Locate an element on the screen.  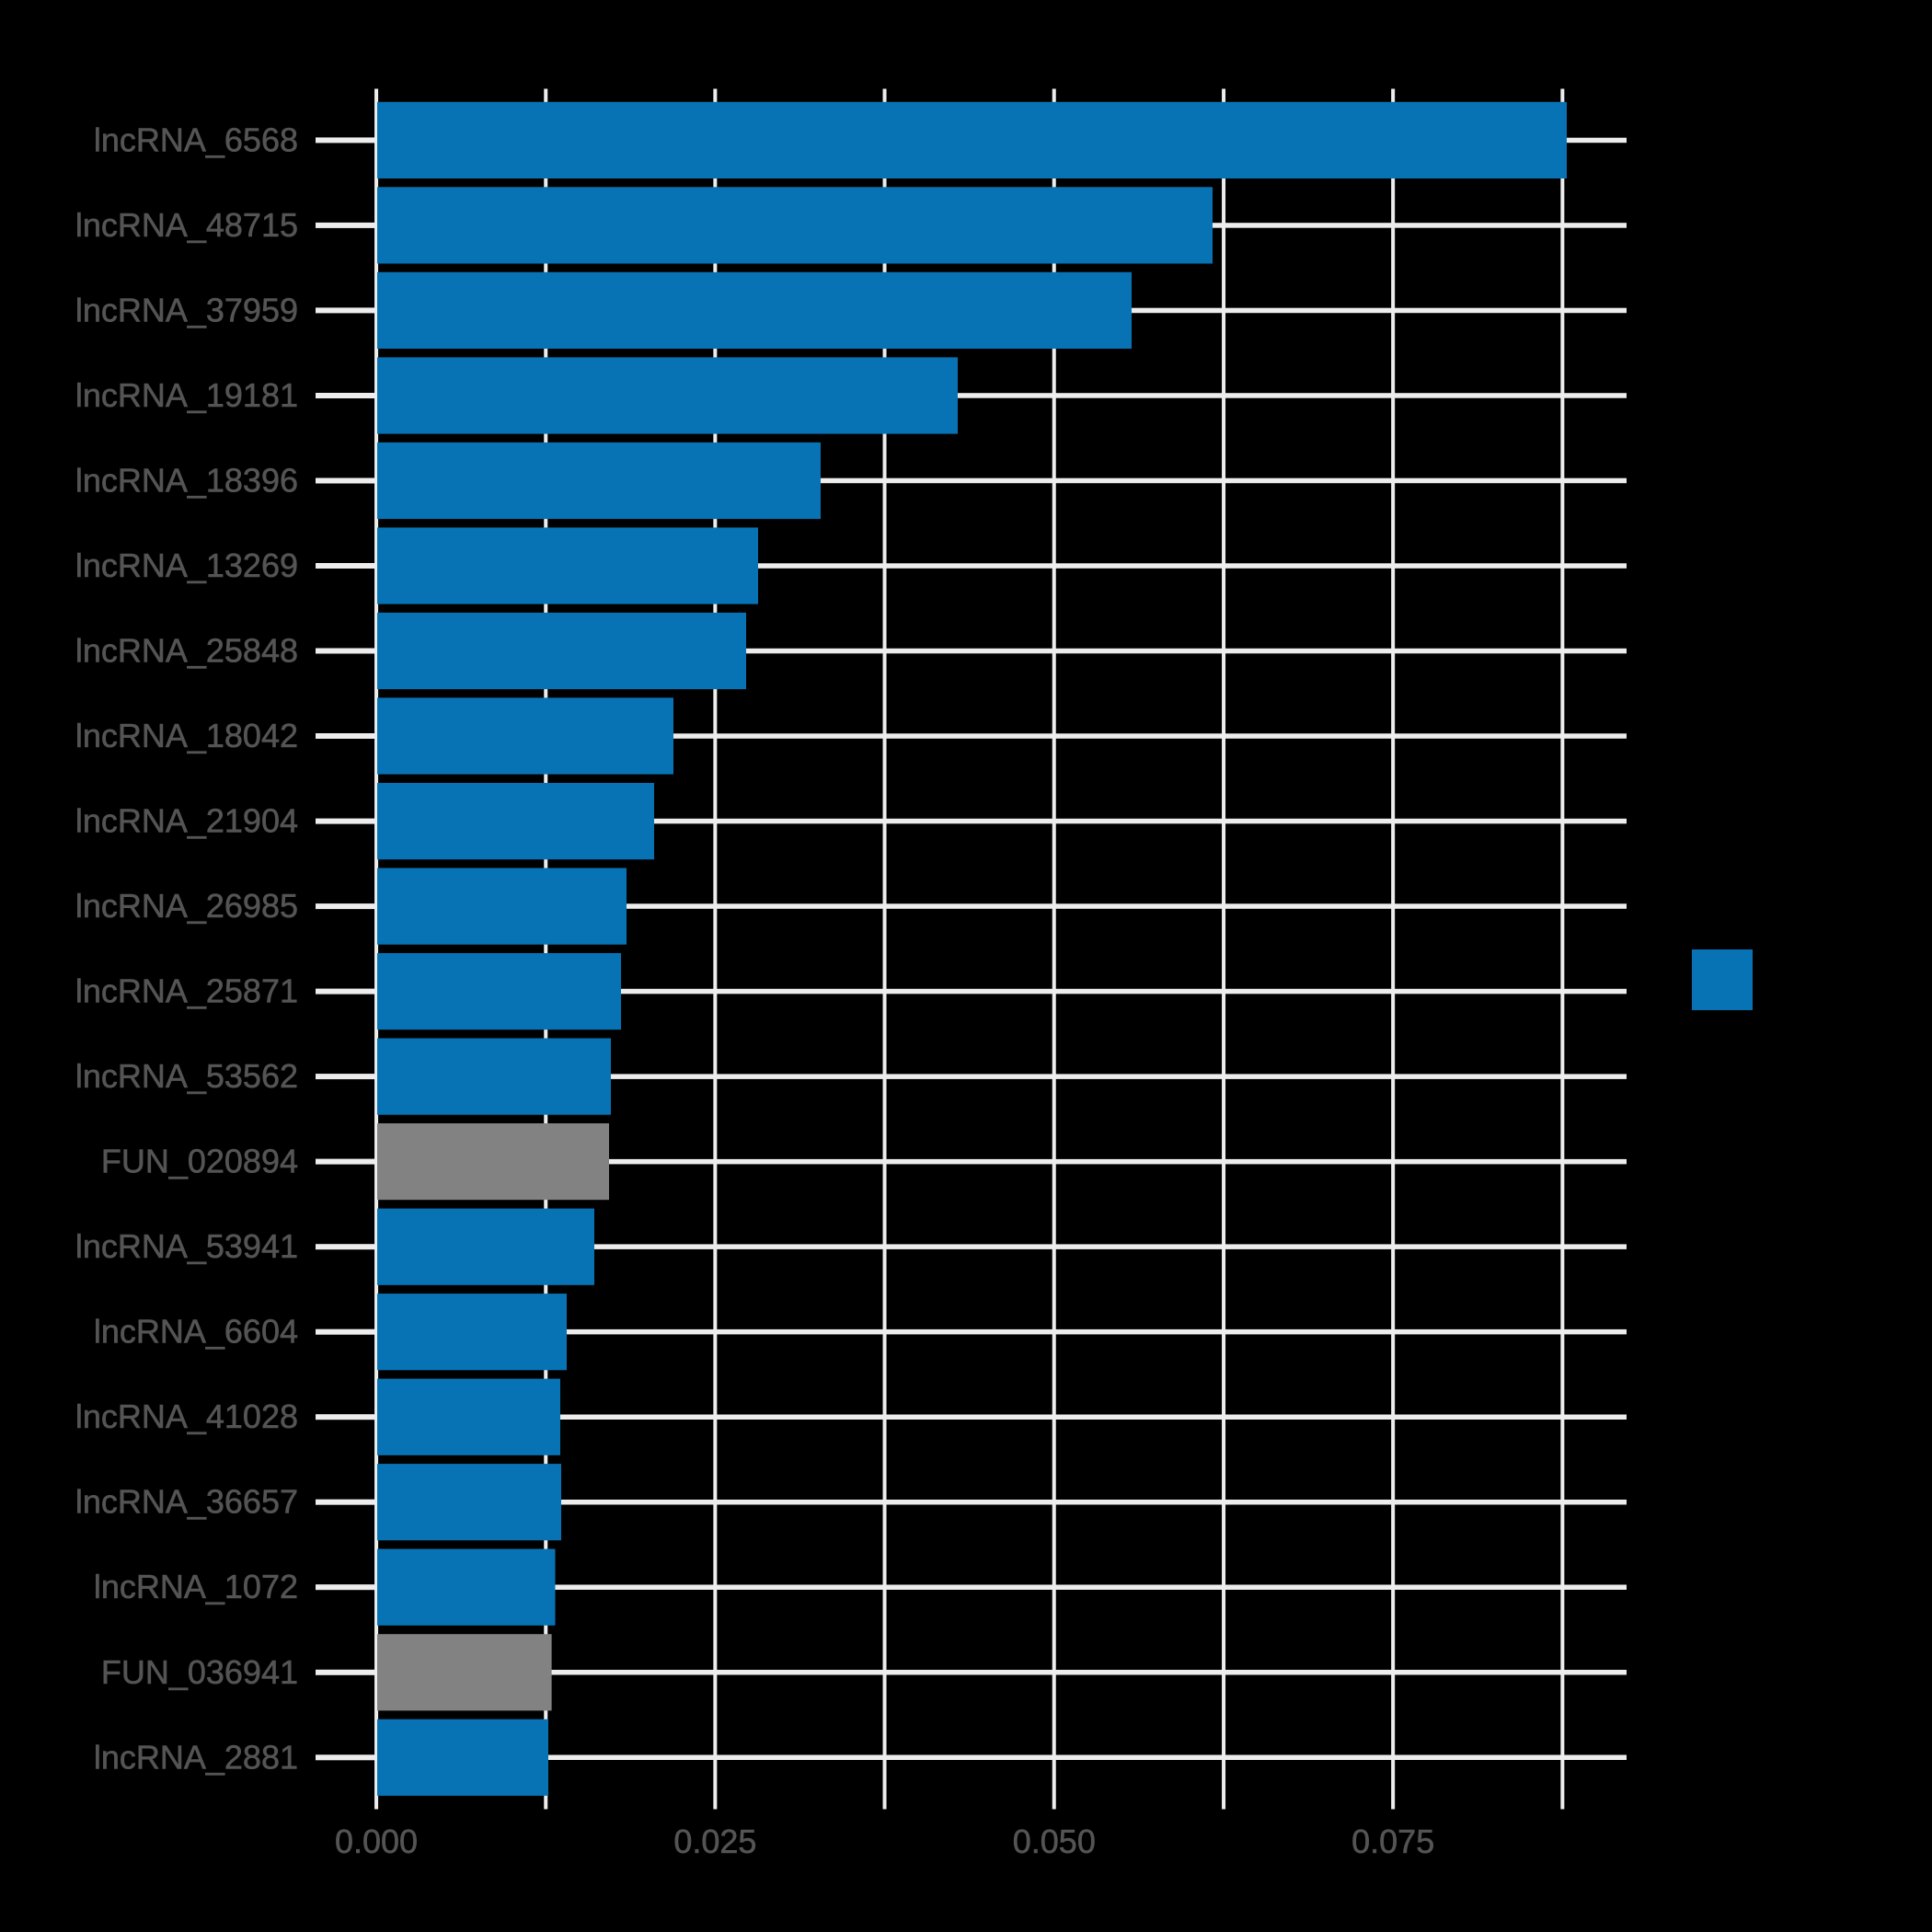
svg-text: lncRNA_1072 is located at coordinates (196, 1586).